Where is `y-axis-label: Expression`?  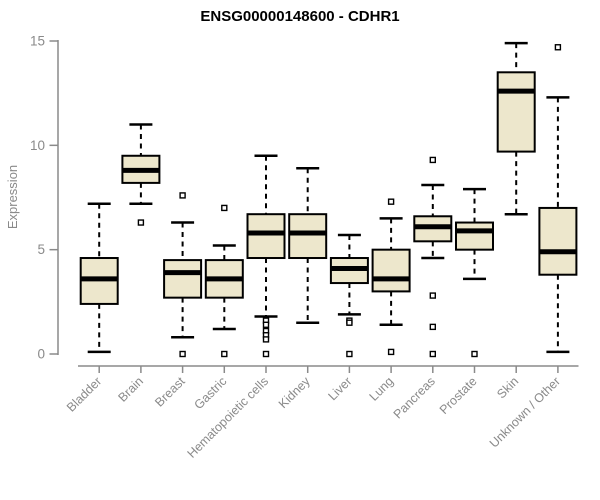
y-axis-label: Expression is located at coordinates (12, 197).